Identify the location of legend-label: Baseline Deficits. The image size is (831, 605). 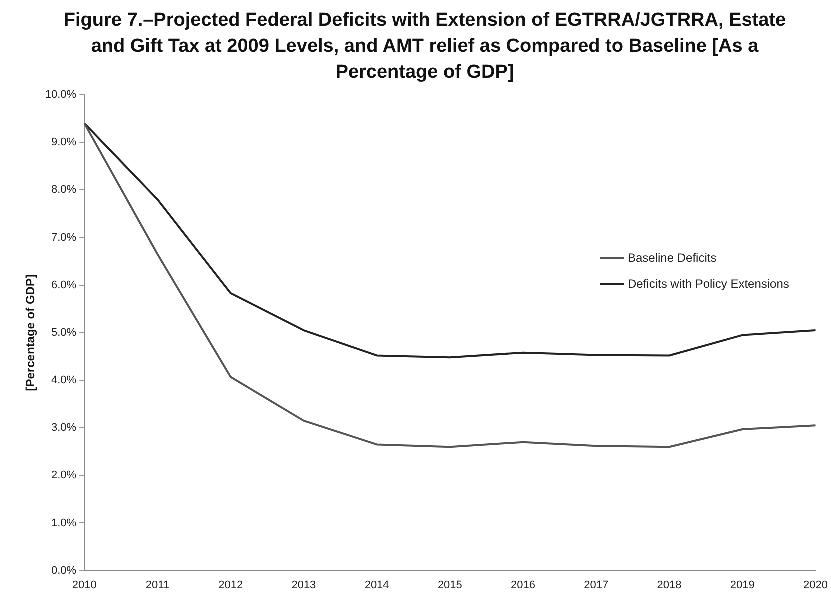
(672, 258).